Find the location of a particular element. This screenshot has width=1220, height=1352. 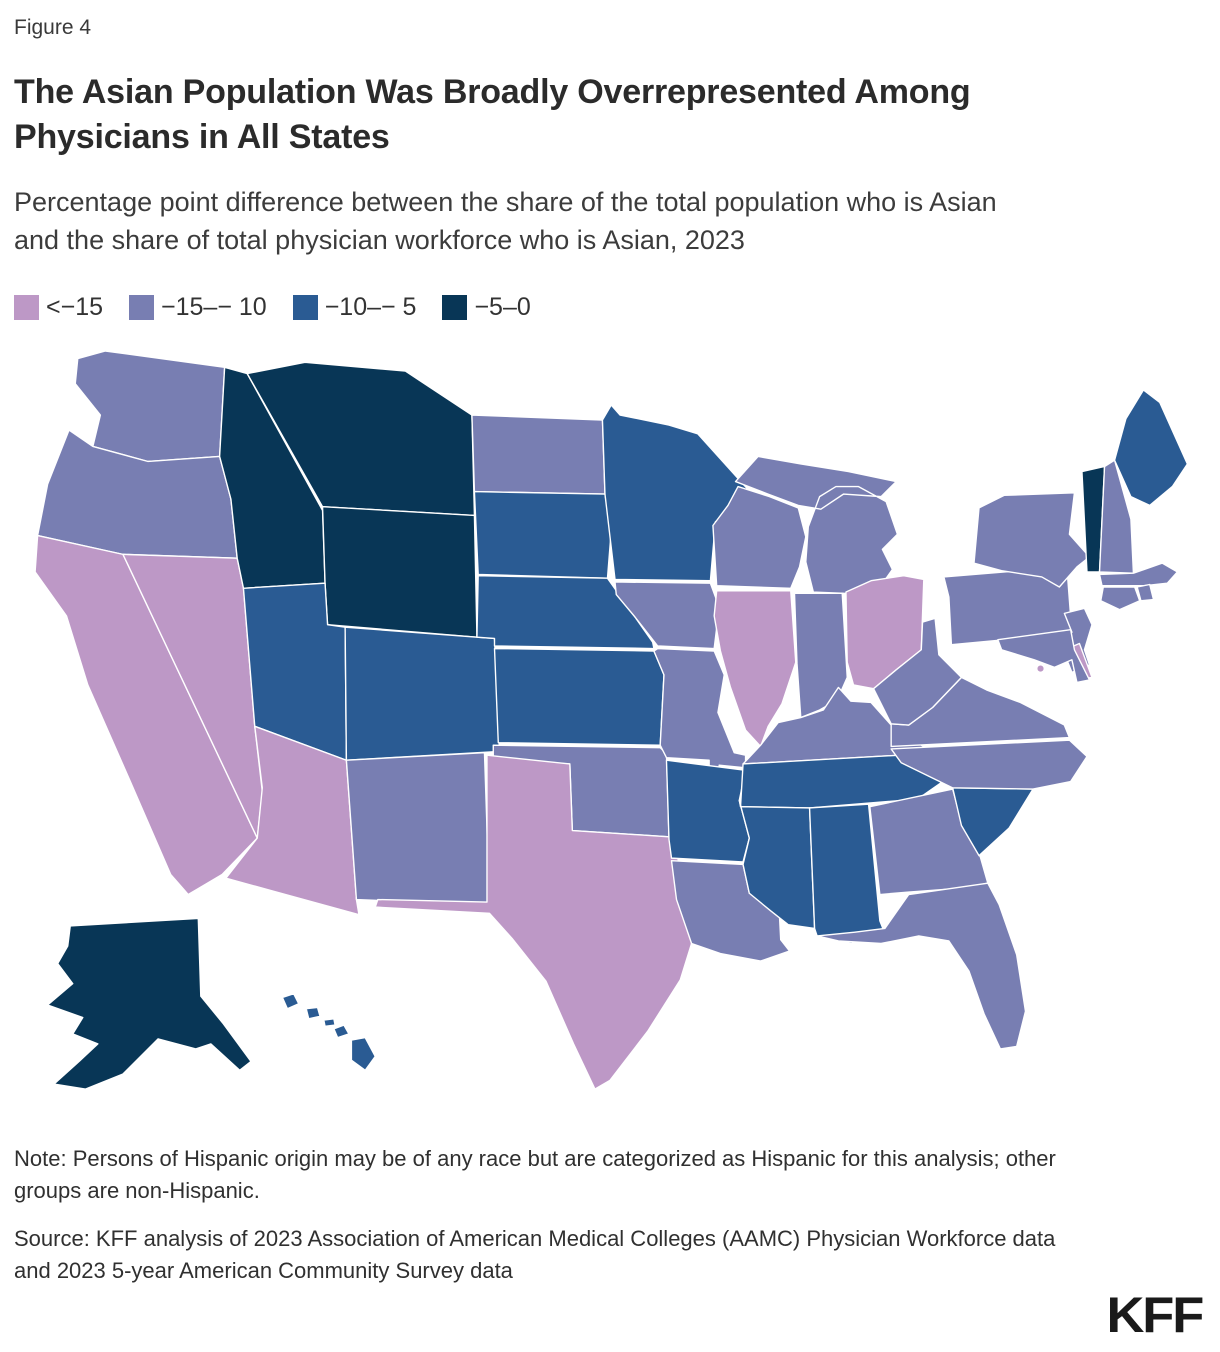

state-mi is located at coordinates (816, 525).